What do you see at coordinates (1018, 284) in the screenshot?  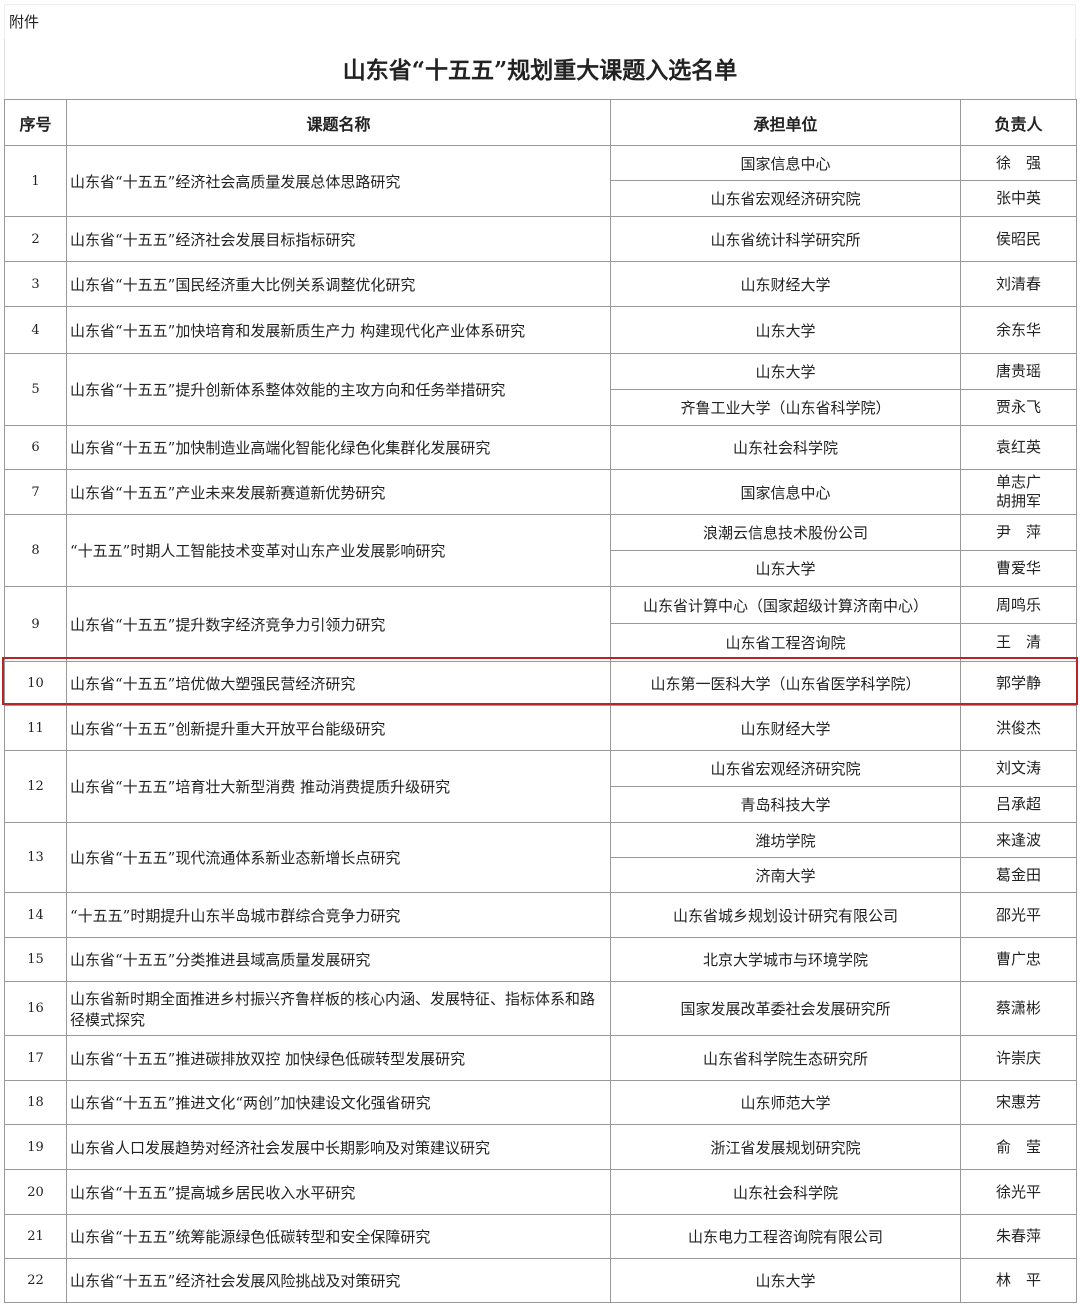 I see `project-leader: 刘清春` at bounding box center [1018, 284].